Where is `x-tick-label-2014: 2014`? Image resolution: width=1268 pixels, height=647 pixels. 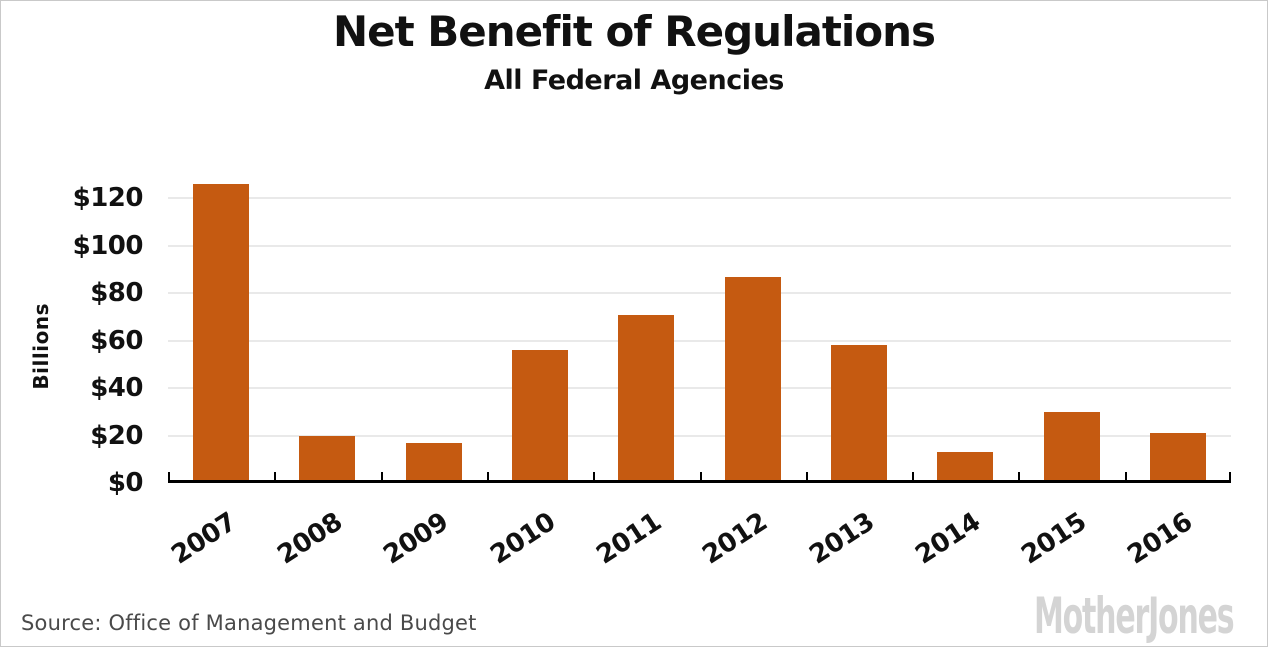 x-tick-label-2014: 2014 is located at coordinates (948, 539).